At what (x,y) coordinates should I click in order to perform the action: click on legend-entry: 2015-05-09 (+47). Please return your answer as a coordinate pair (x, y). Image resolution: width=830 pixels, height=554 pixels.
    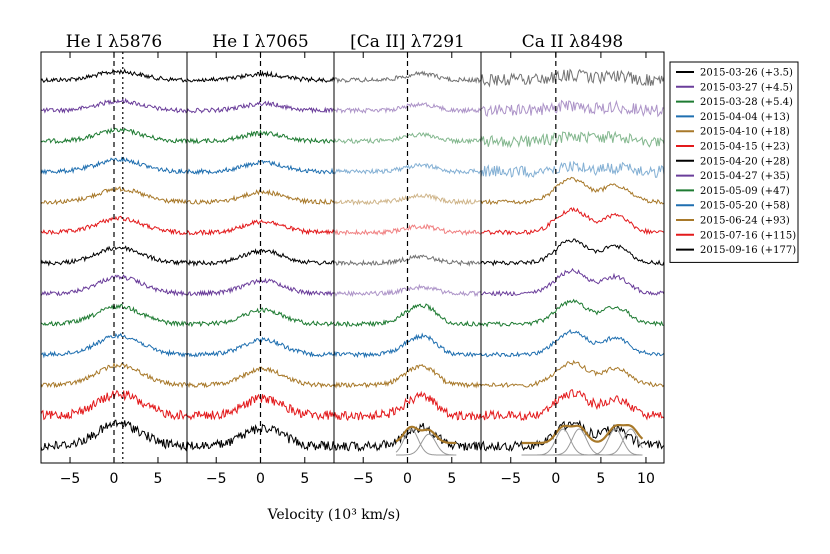
    Looking at the image, I should click on (745, 191).